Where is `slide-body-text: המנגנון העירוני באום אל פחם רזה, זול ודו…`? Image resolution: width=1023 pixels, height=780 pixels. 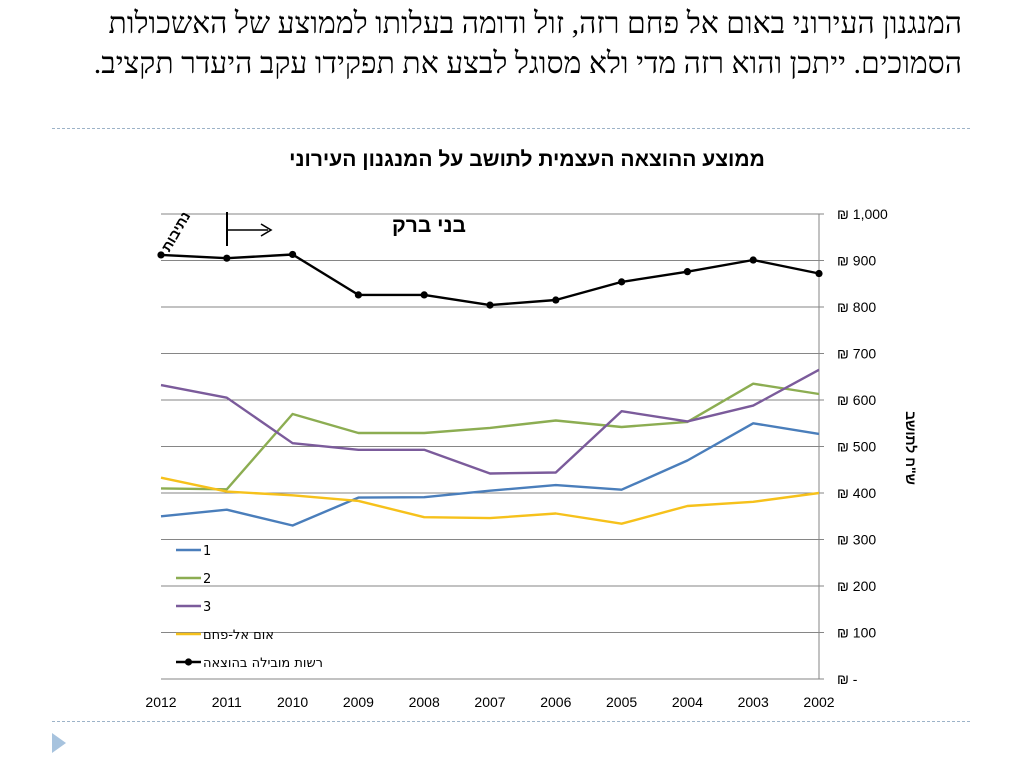
slide-body-text: המנגנון העירוני באום אל פחם רזה, זול ודו… is located at coordinates (527, 43).